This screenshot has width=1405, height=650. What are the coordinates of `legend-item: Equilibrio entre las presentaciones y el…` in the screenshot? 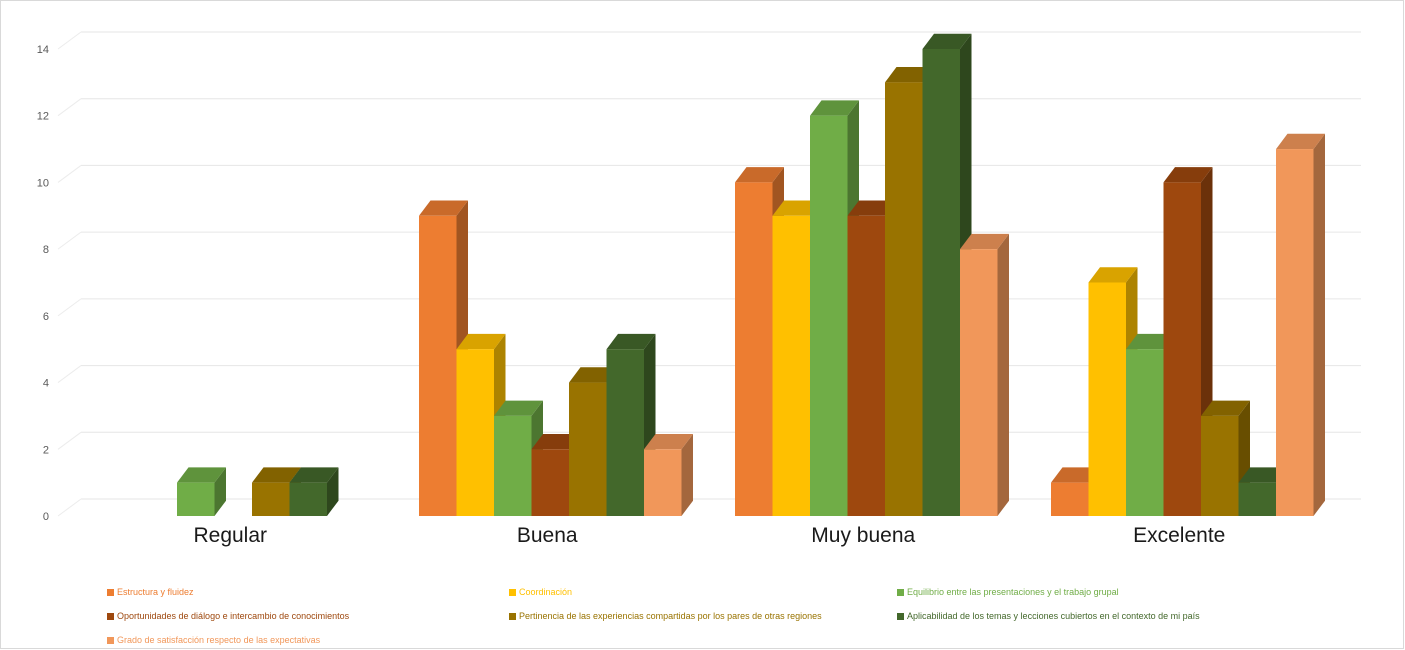 It's located at (1008, 592).